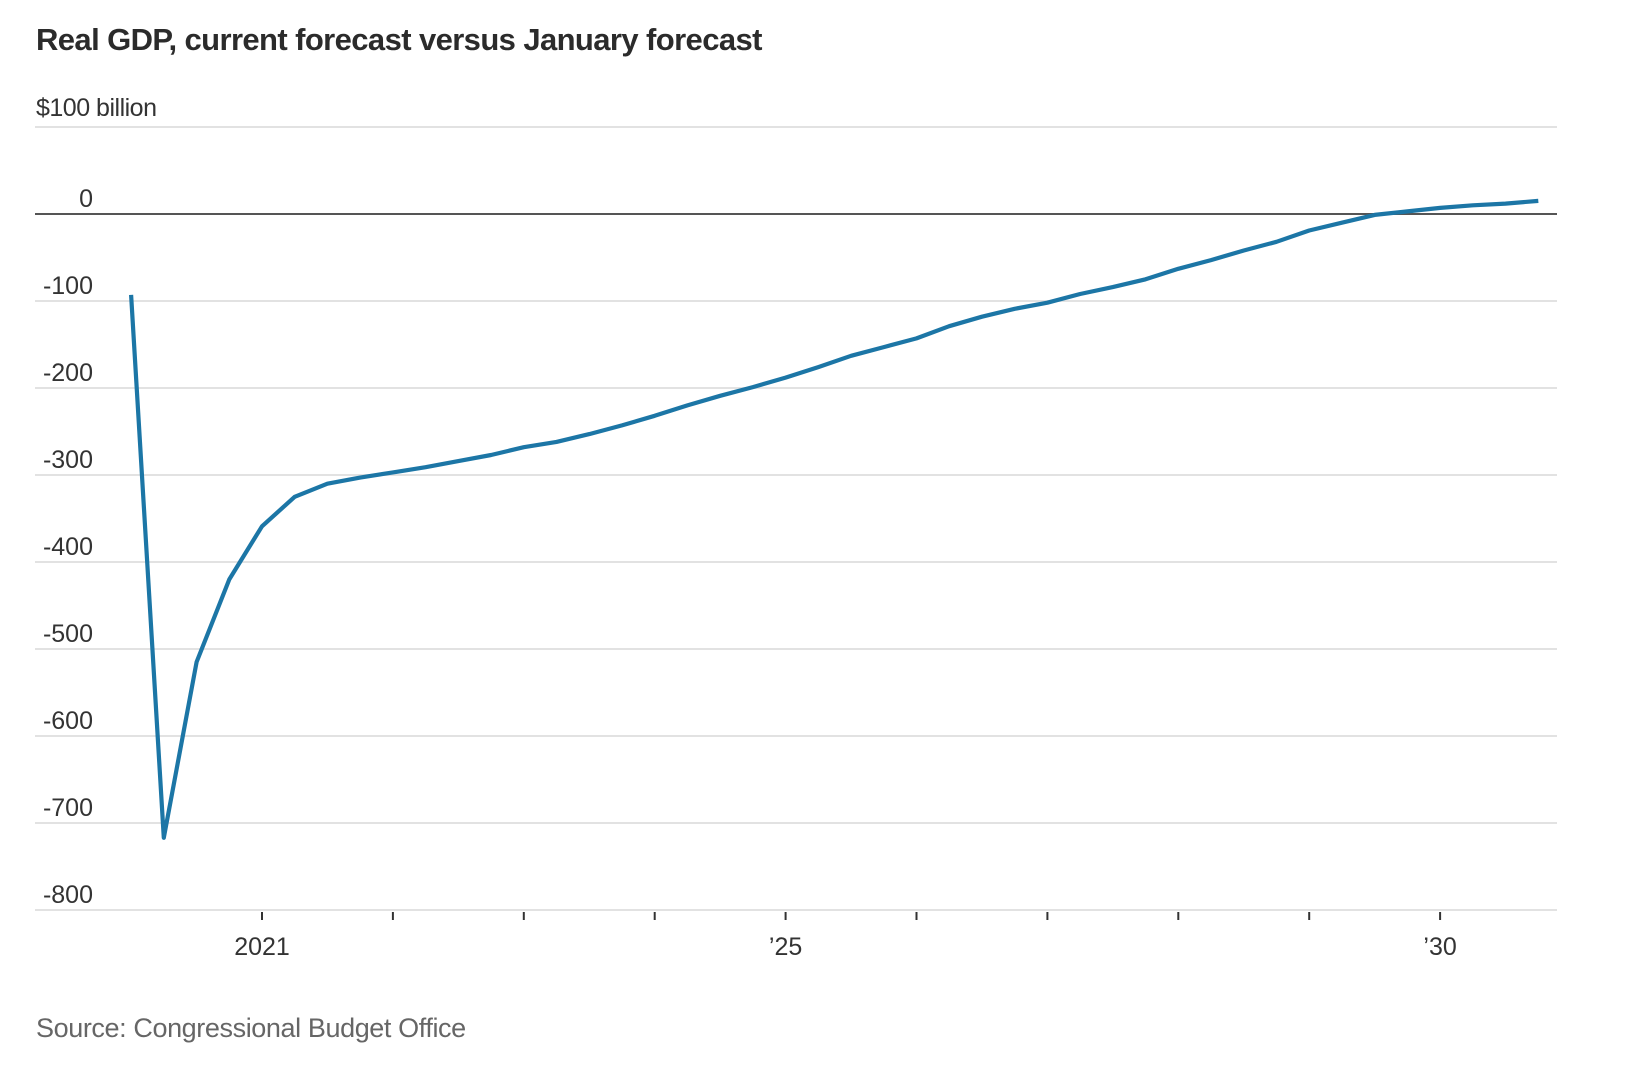 The image size is (1636, 1084). Describe the element at coordinates (68, 895) in the screenshot. I see `y-tick-label: -800` at that location.